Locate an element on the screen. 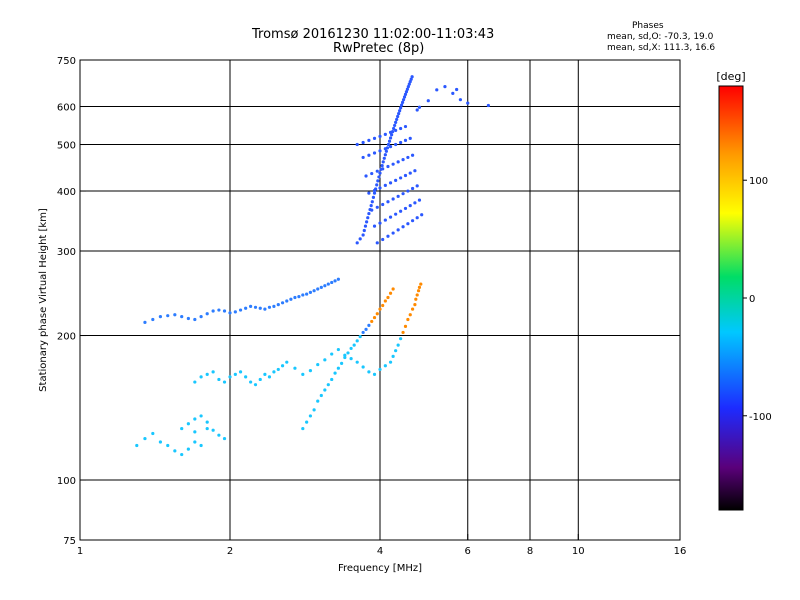 The width and height of the screenshot is (800, 600). y-axis-label: Stationary phase Virtual Height [km] is located at coordinates (43, 300).